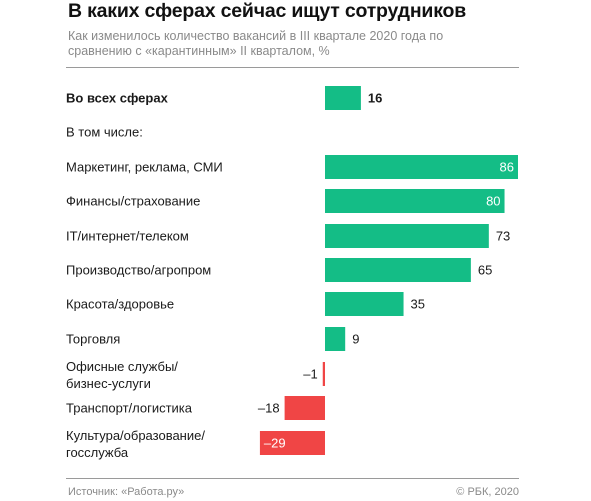  I want to click on category-label: Офисные службы/бизнес-услуги, so click(122, 375).